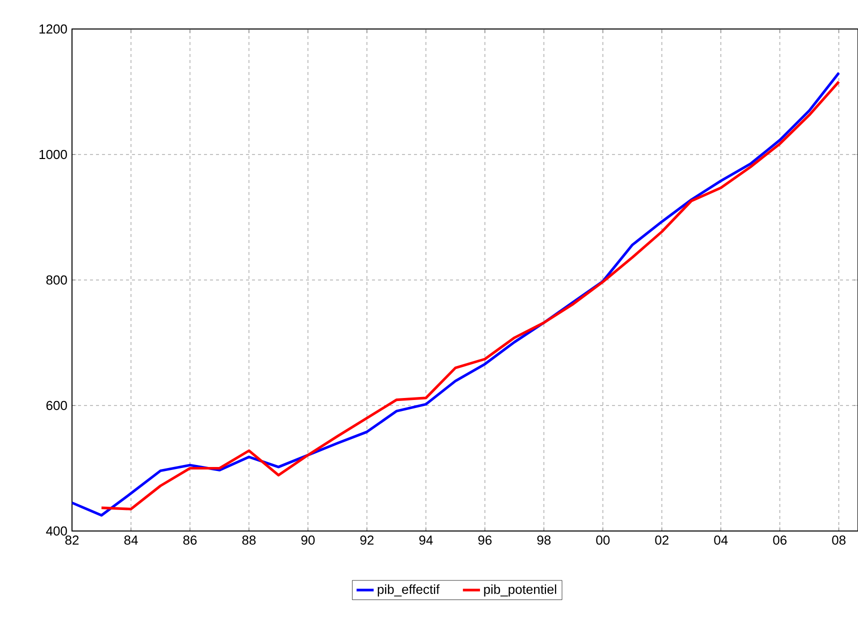 The height and width of the screenshot is (626, 858). Describe the element at coordinates (53, 29) in the screenshot. I see `y-tick-label: 1200` at that location.